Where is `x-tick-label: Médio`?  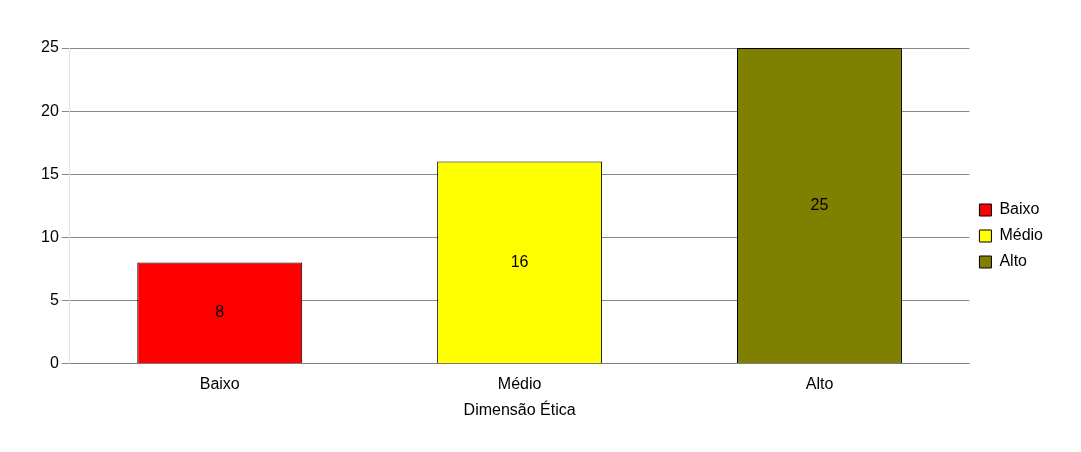 x-tick-label: Médio is located at coordinates (519, 383).